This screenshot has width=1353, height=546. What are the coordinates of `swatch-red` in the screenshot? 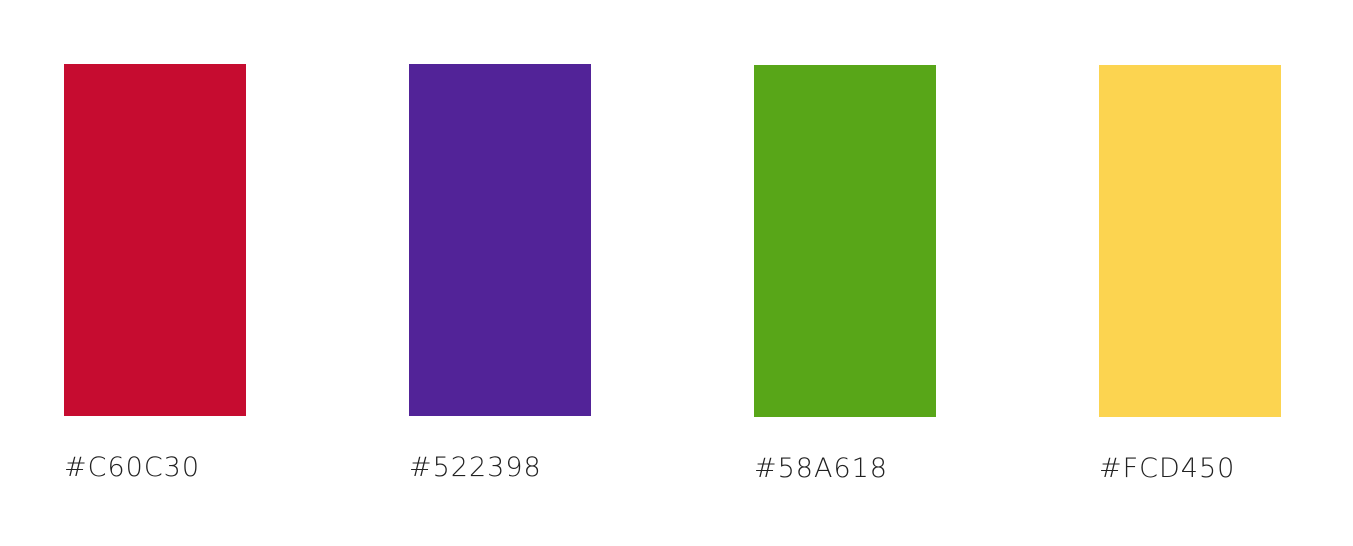 It's located at (155, 240).